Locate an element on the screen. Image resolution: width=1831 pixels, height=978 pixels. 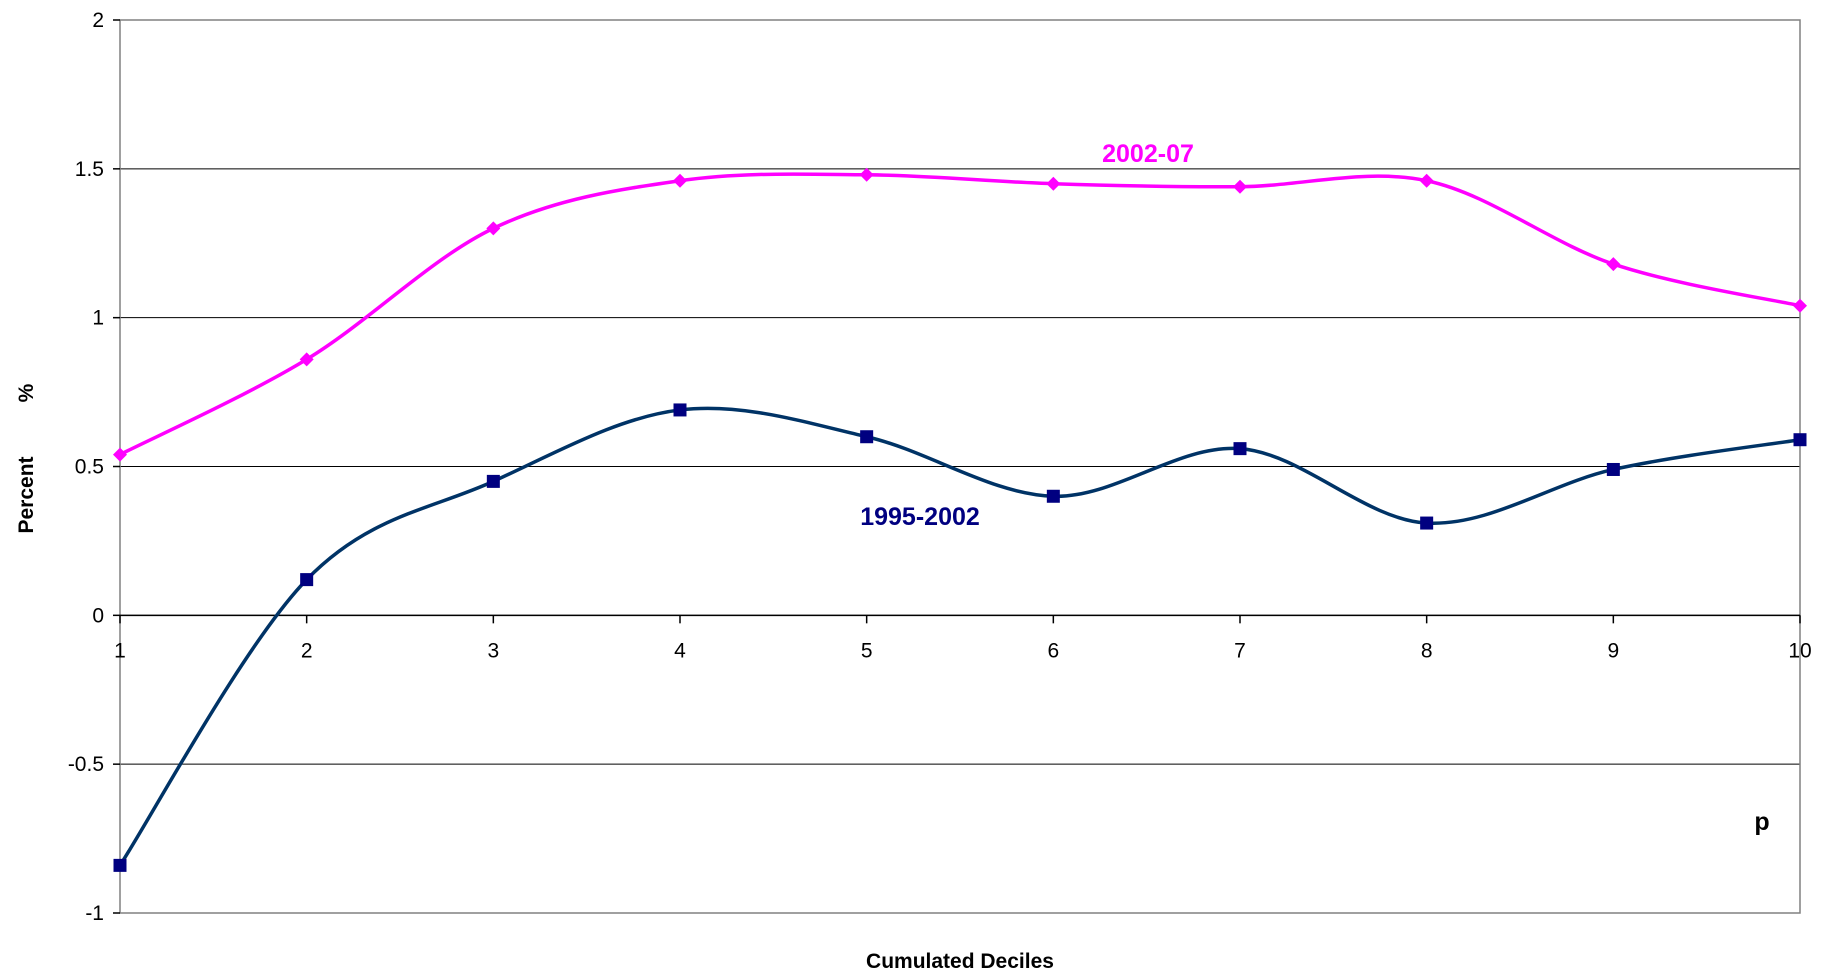
y-tick-label: 1.5 is located at coordinates (89, 169).